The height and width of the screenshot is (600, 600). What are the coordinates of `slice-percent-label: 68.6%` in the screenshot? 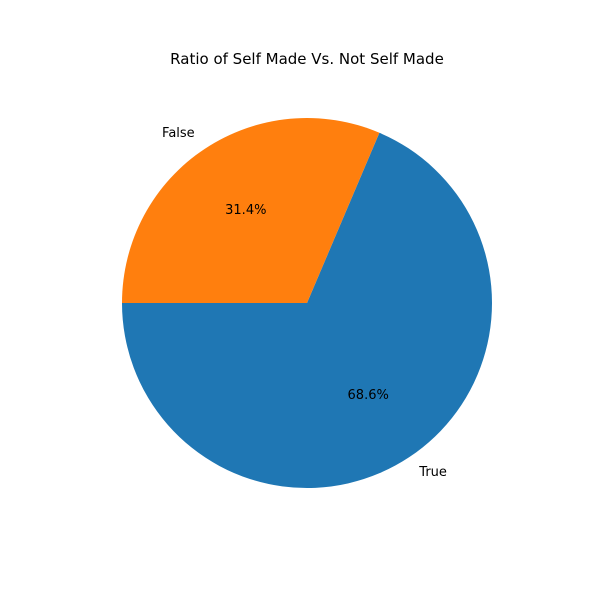 It's located at (368, 395).